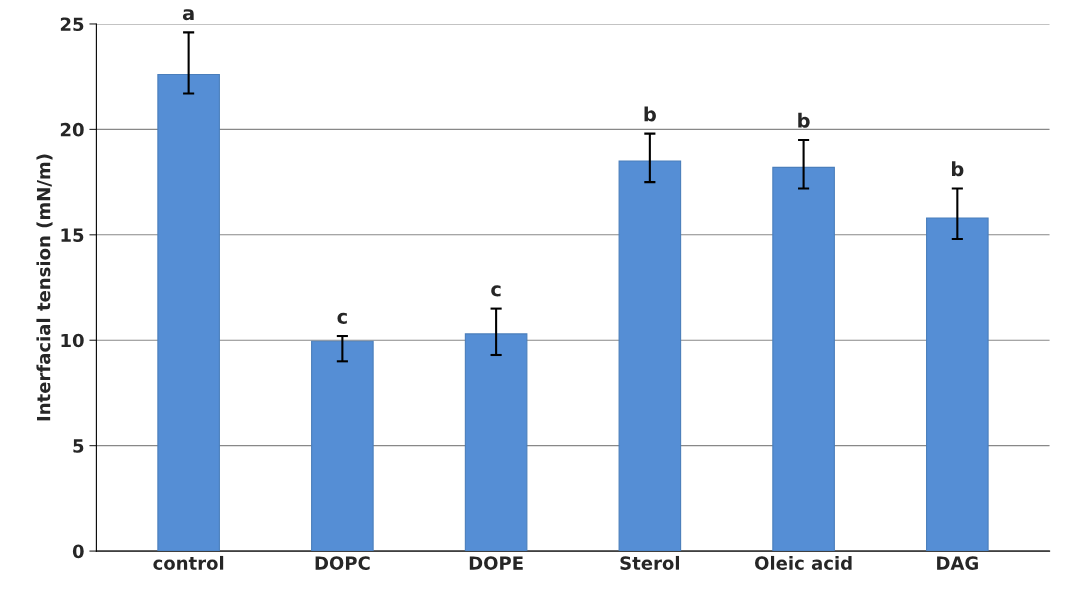  I want to click on y-tick-label: 5, so click(78, 446).